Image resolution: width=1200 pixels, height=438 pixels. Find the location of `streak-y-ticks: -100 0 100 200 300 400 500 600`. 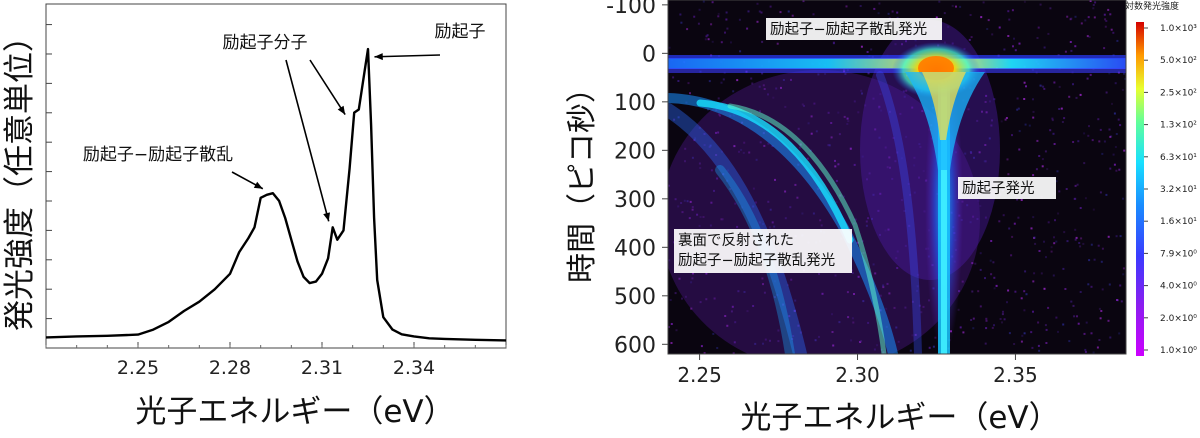

streak-y-ticks: -100 0 100 200 300 400 500 600 is located at coordinates (637, 179).